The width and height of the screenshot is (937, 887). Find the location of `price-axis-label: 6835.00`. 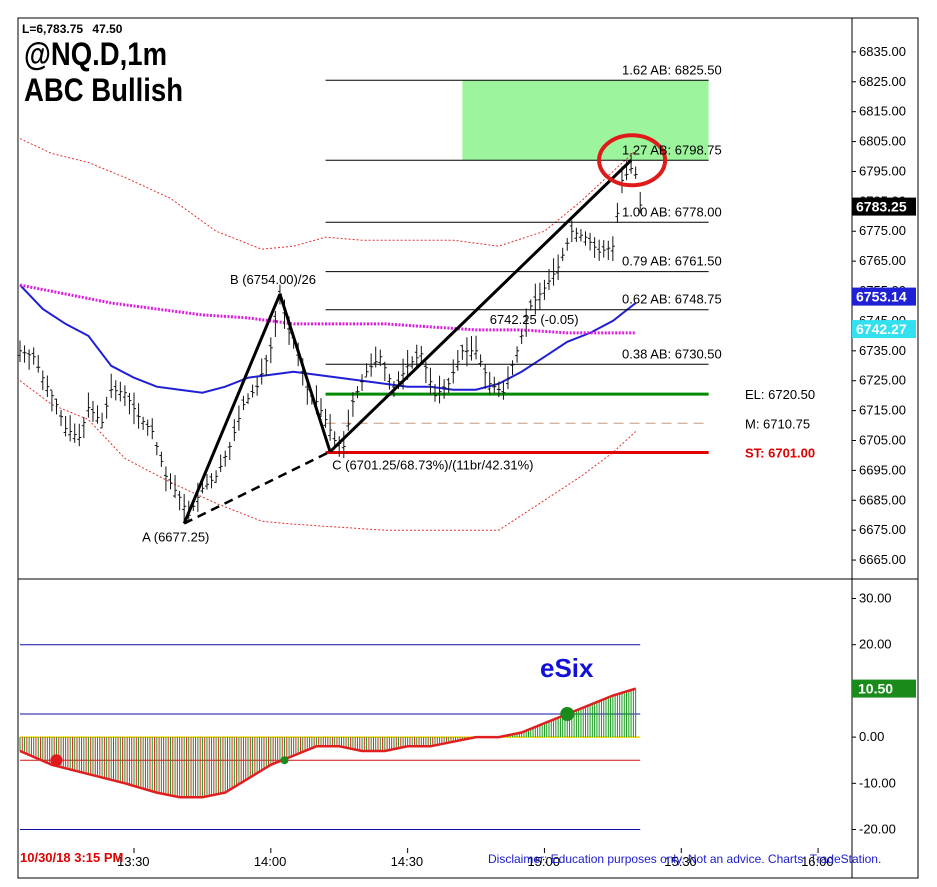

price-axis-label: 6835.00 is located at coordinates (882, 51).